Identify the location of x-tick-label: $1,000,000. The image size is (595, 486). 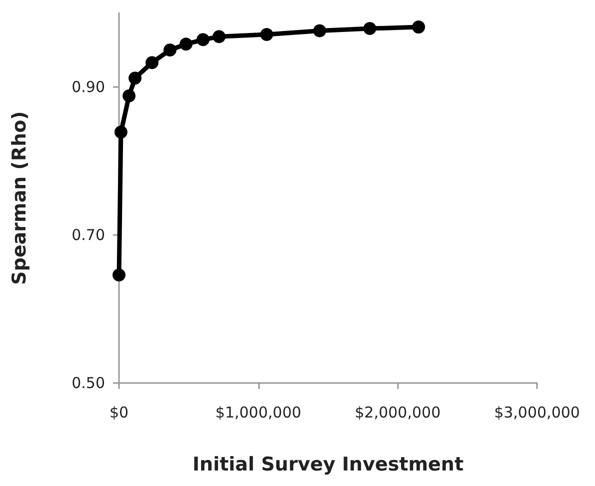
(258, 413).